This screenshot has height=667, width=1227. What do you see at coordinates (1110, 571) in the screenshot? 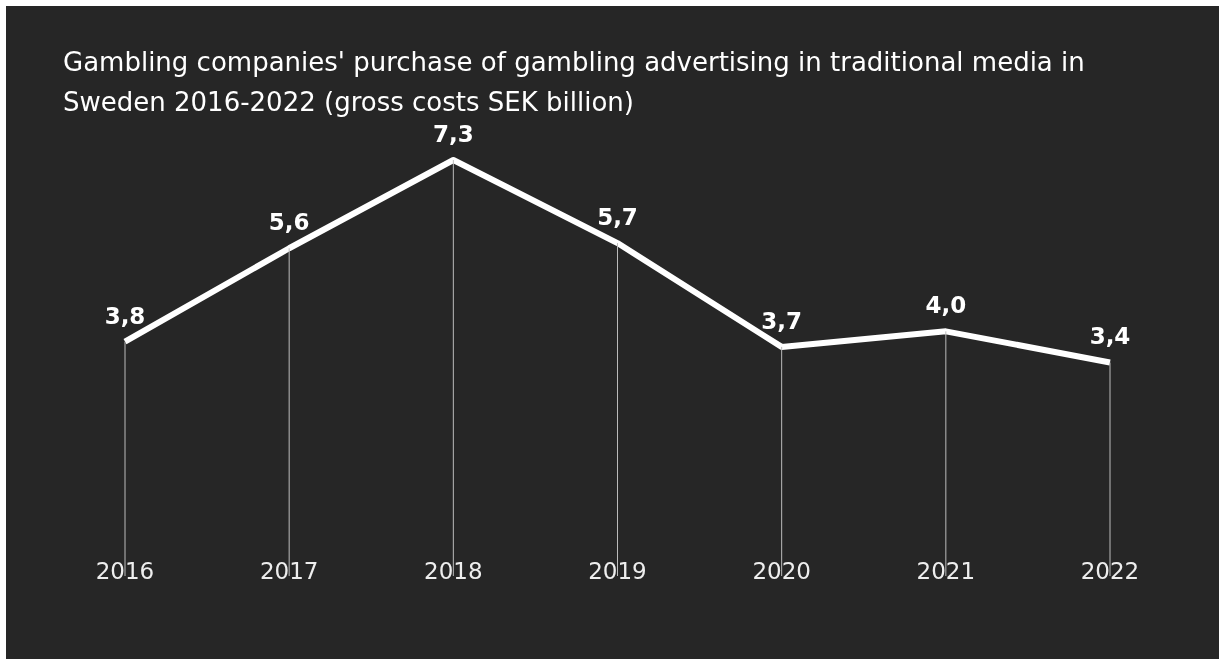
I see `x-tick-label: 2022` at bounding box center [1110, 571].